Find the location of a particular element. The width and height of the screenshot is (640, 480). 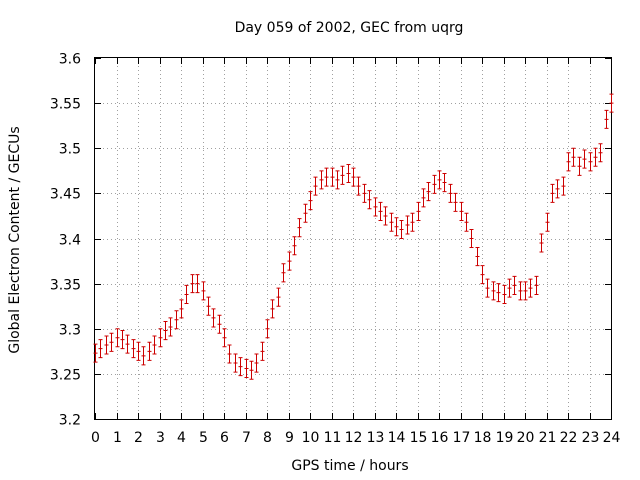

y-tick-label: 3.3 is located at coordinates (70, 331).